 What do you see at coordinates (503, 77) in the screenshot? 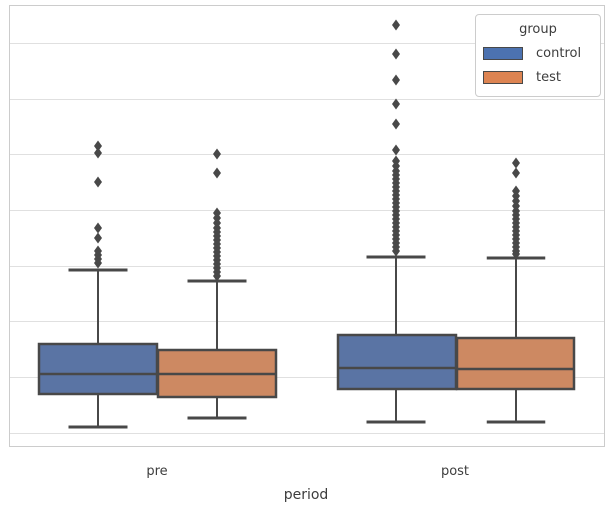
I see `legend-swatch-test` at bounding box center [503, 77].